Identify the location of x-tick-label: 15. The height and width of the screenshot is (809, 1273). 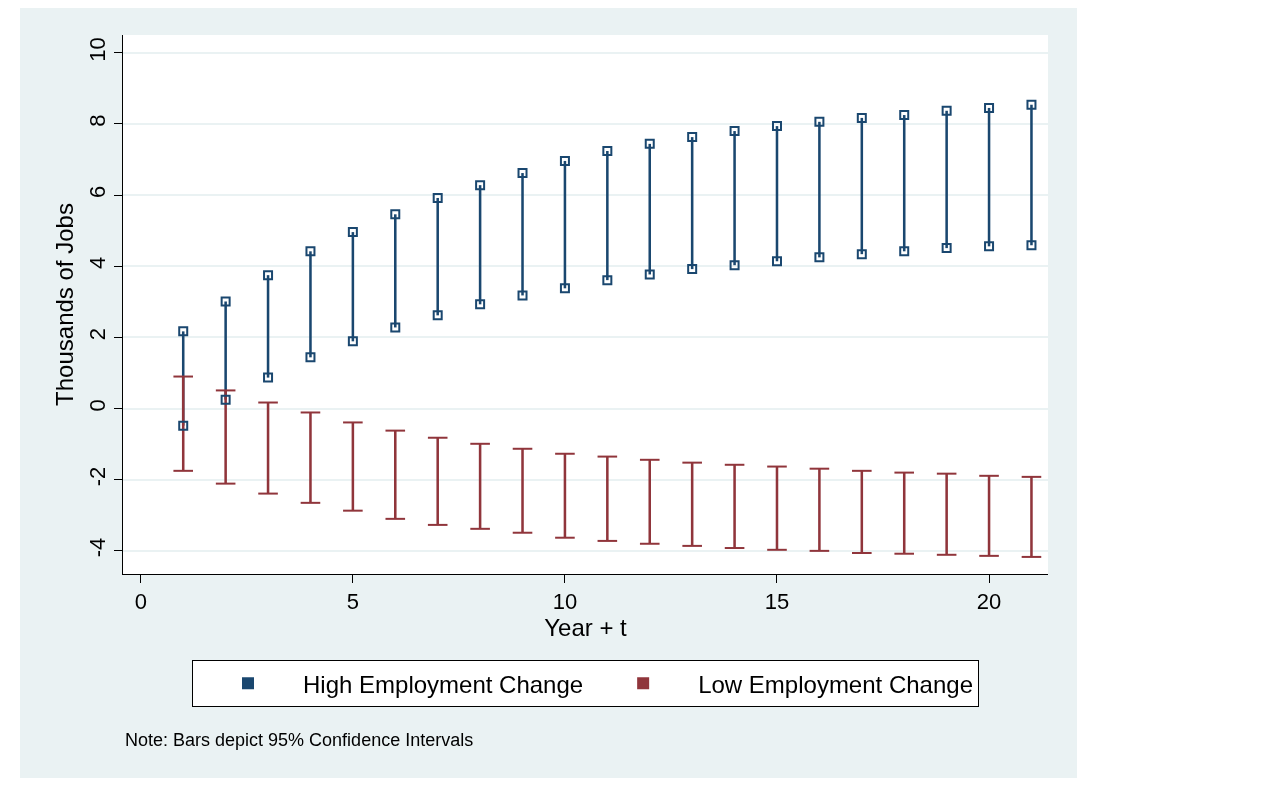
(777, 602).